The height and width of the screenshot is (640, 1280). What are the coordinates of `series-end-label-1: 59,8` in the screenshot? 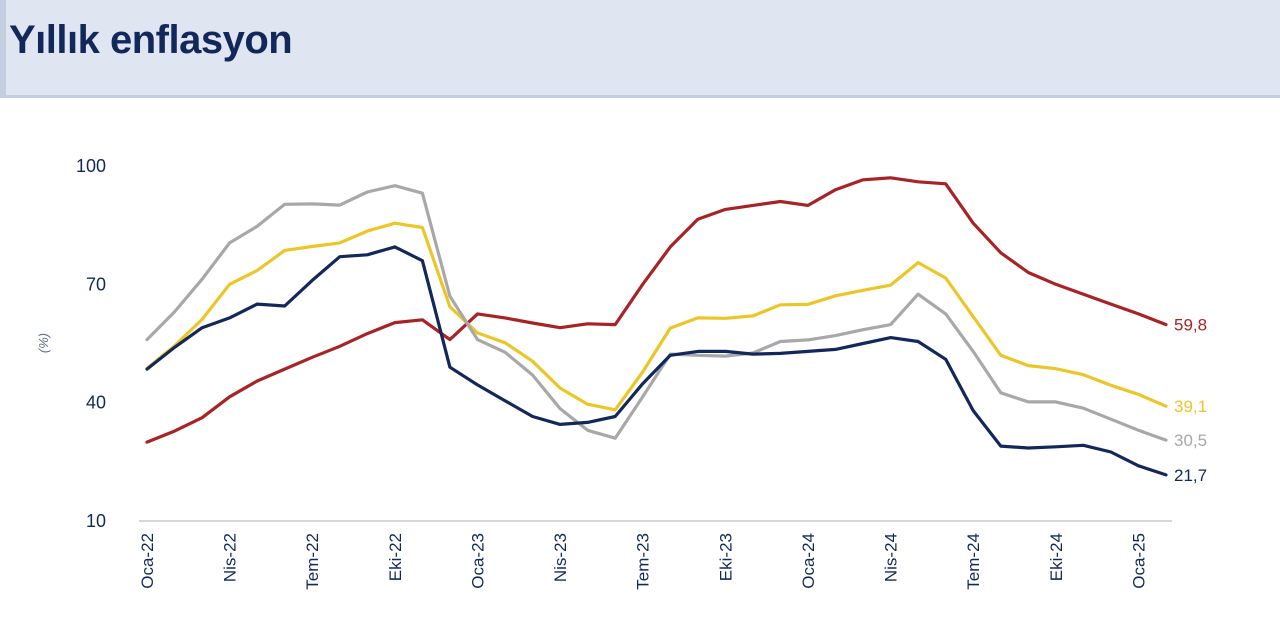 It's located at (1190, 325).